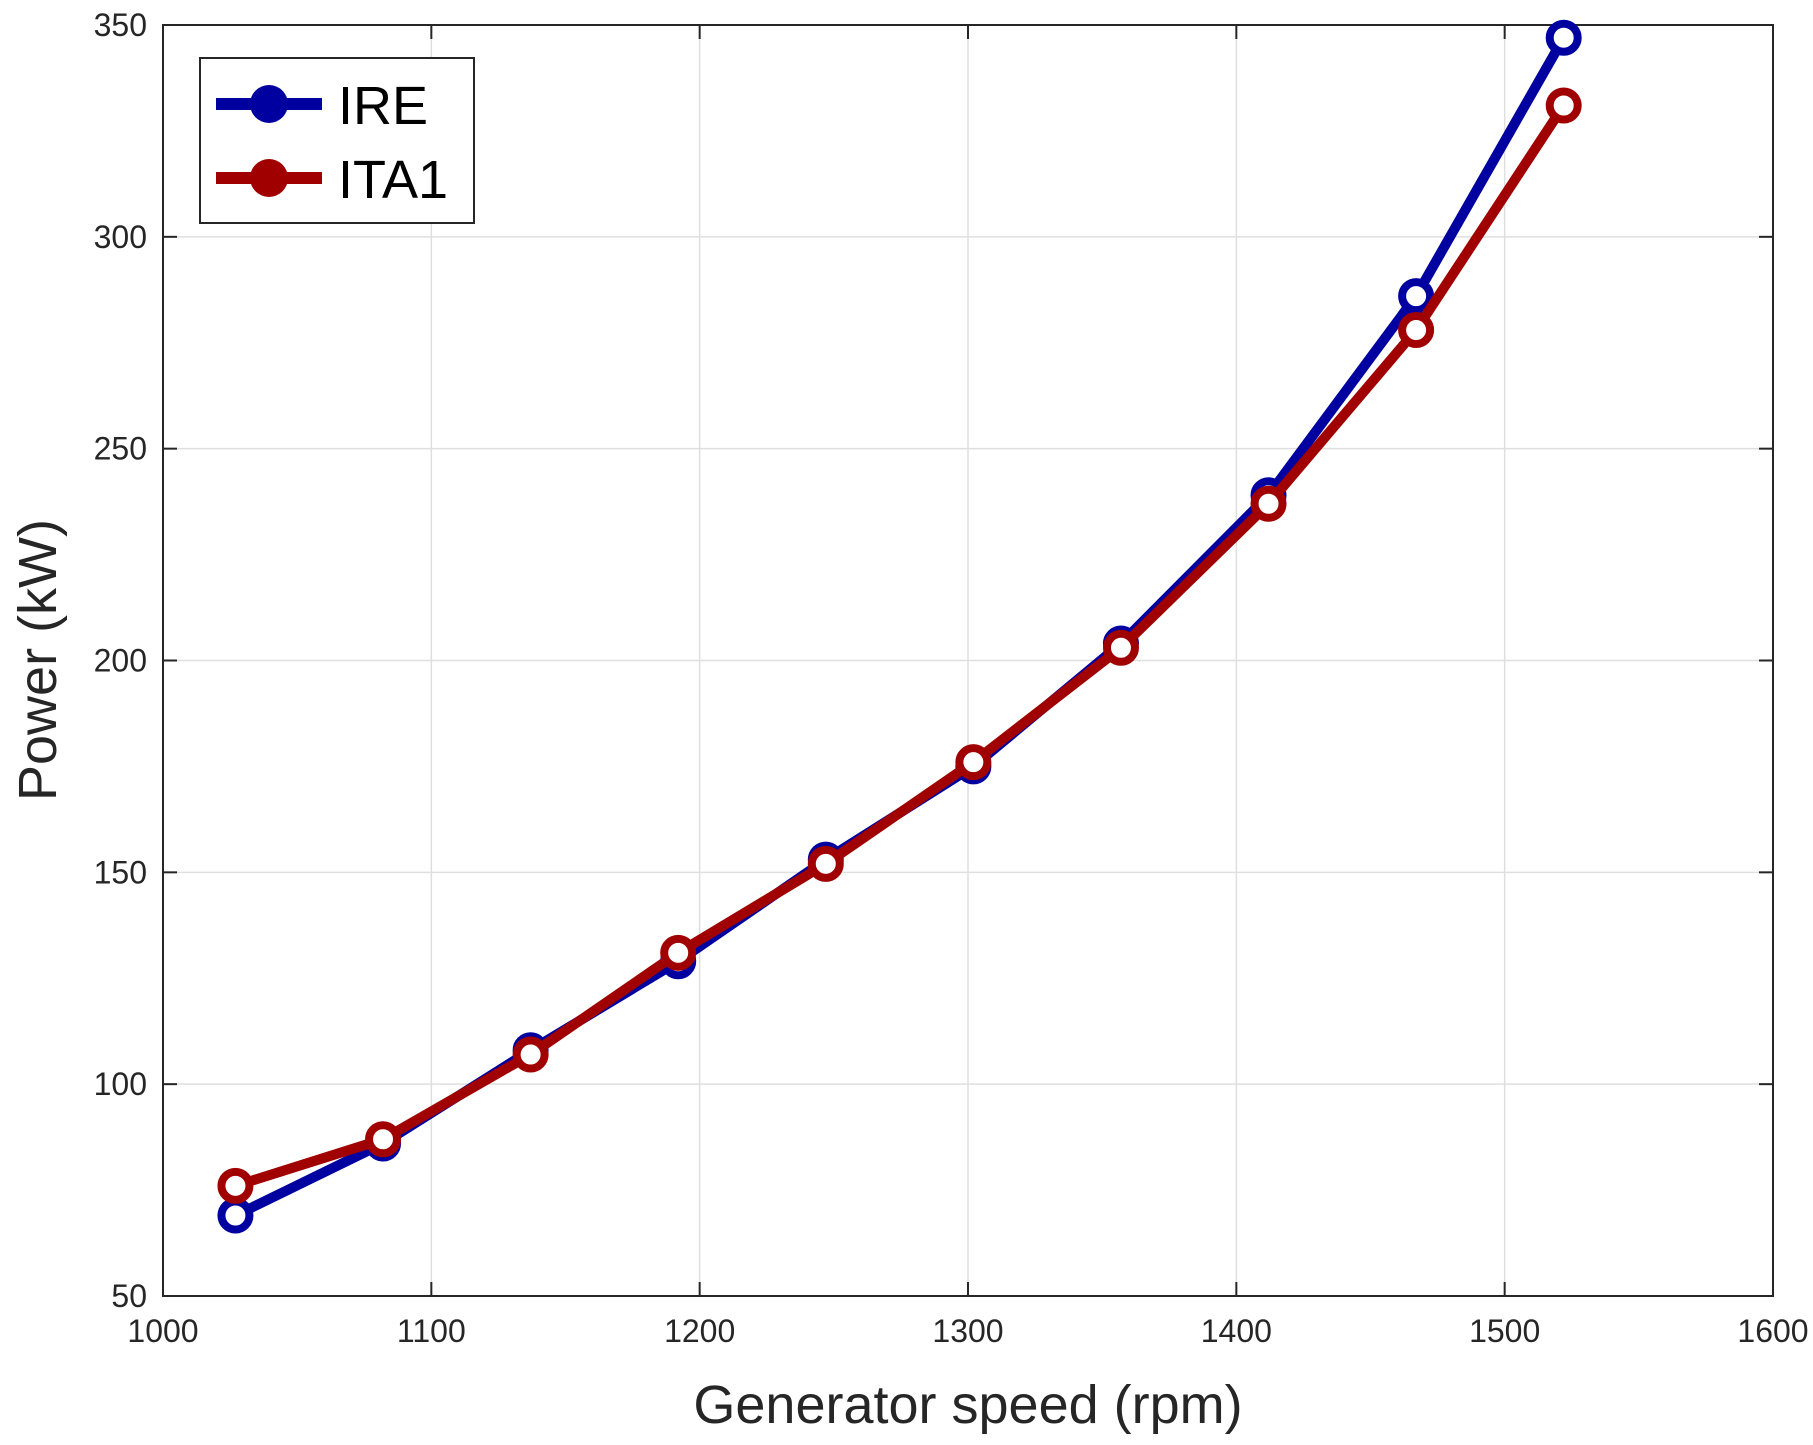 The width and height of the screenshot is (1813, 1445). What do you see at coordinates (162, 1331) in the screenshot?
I see `x-tick-label: 1000` at bounding box center [162, 1331].